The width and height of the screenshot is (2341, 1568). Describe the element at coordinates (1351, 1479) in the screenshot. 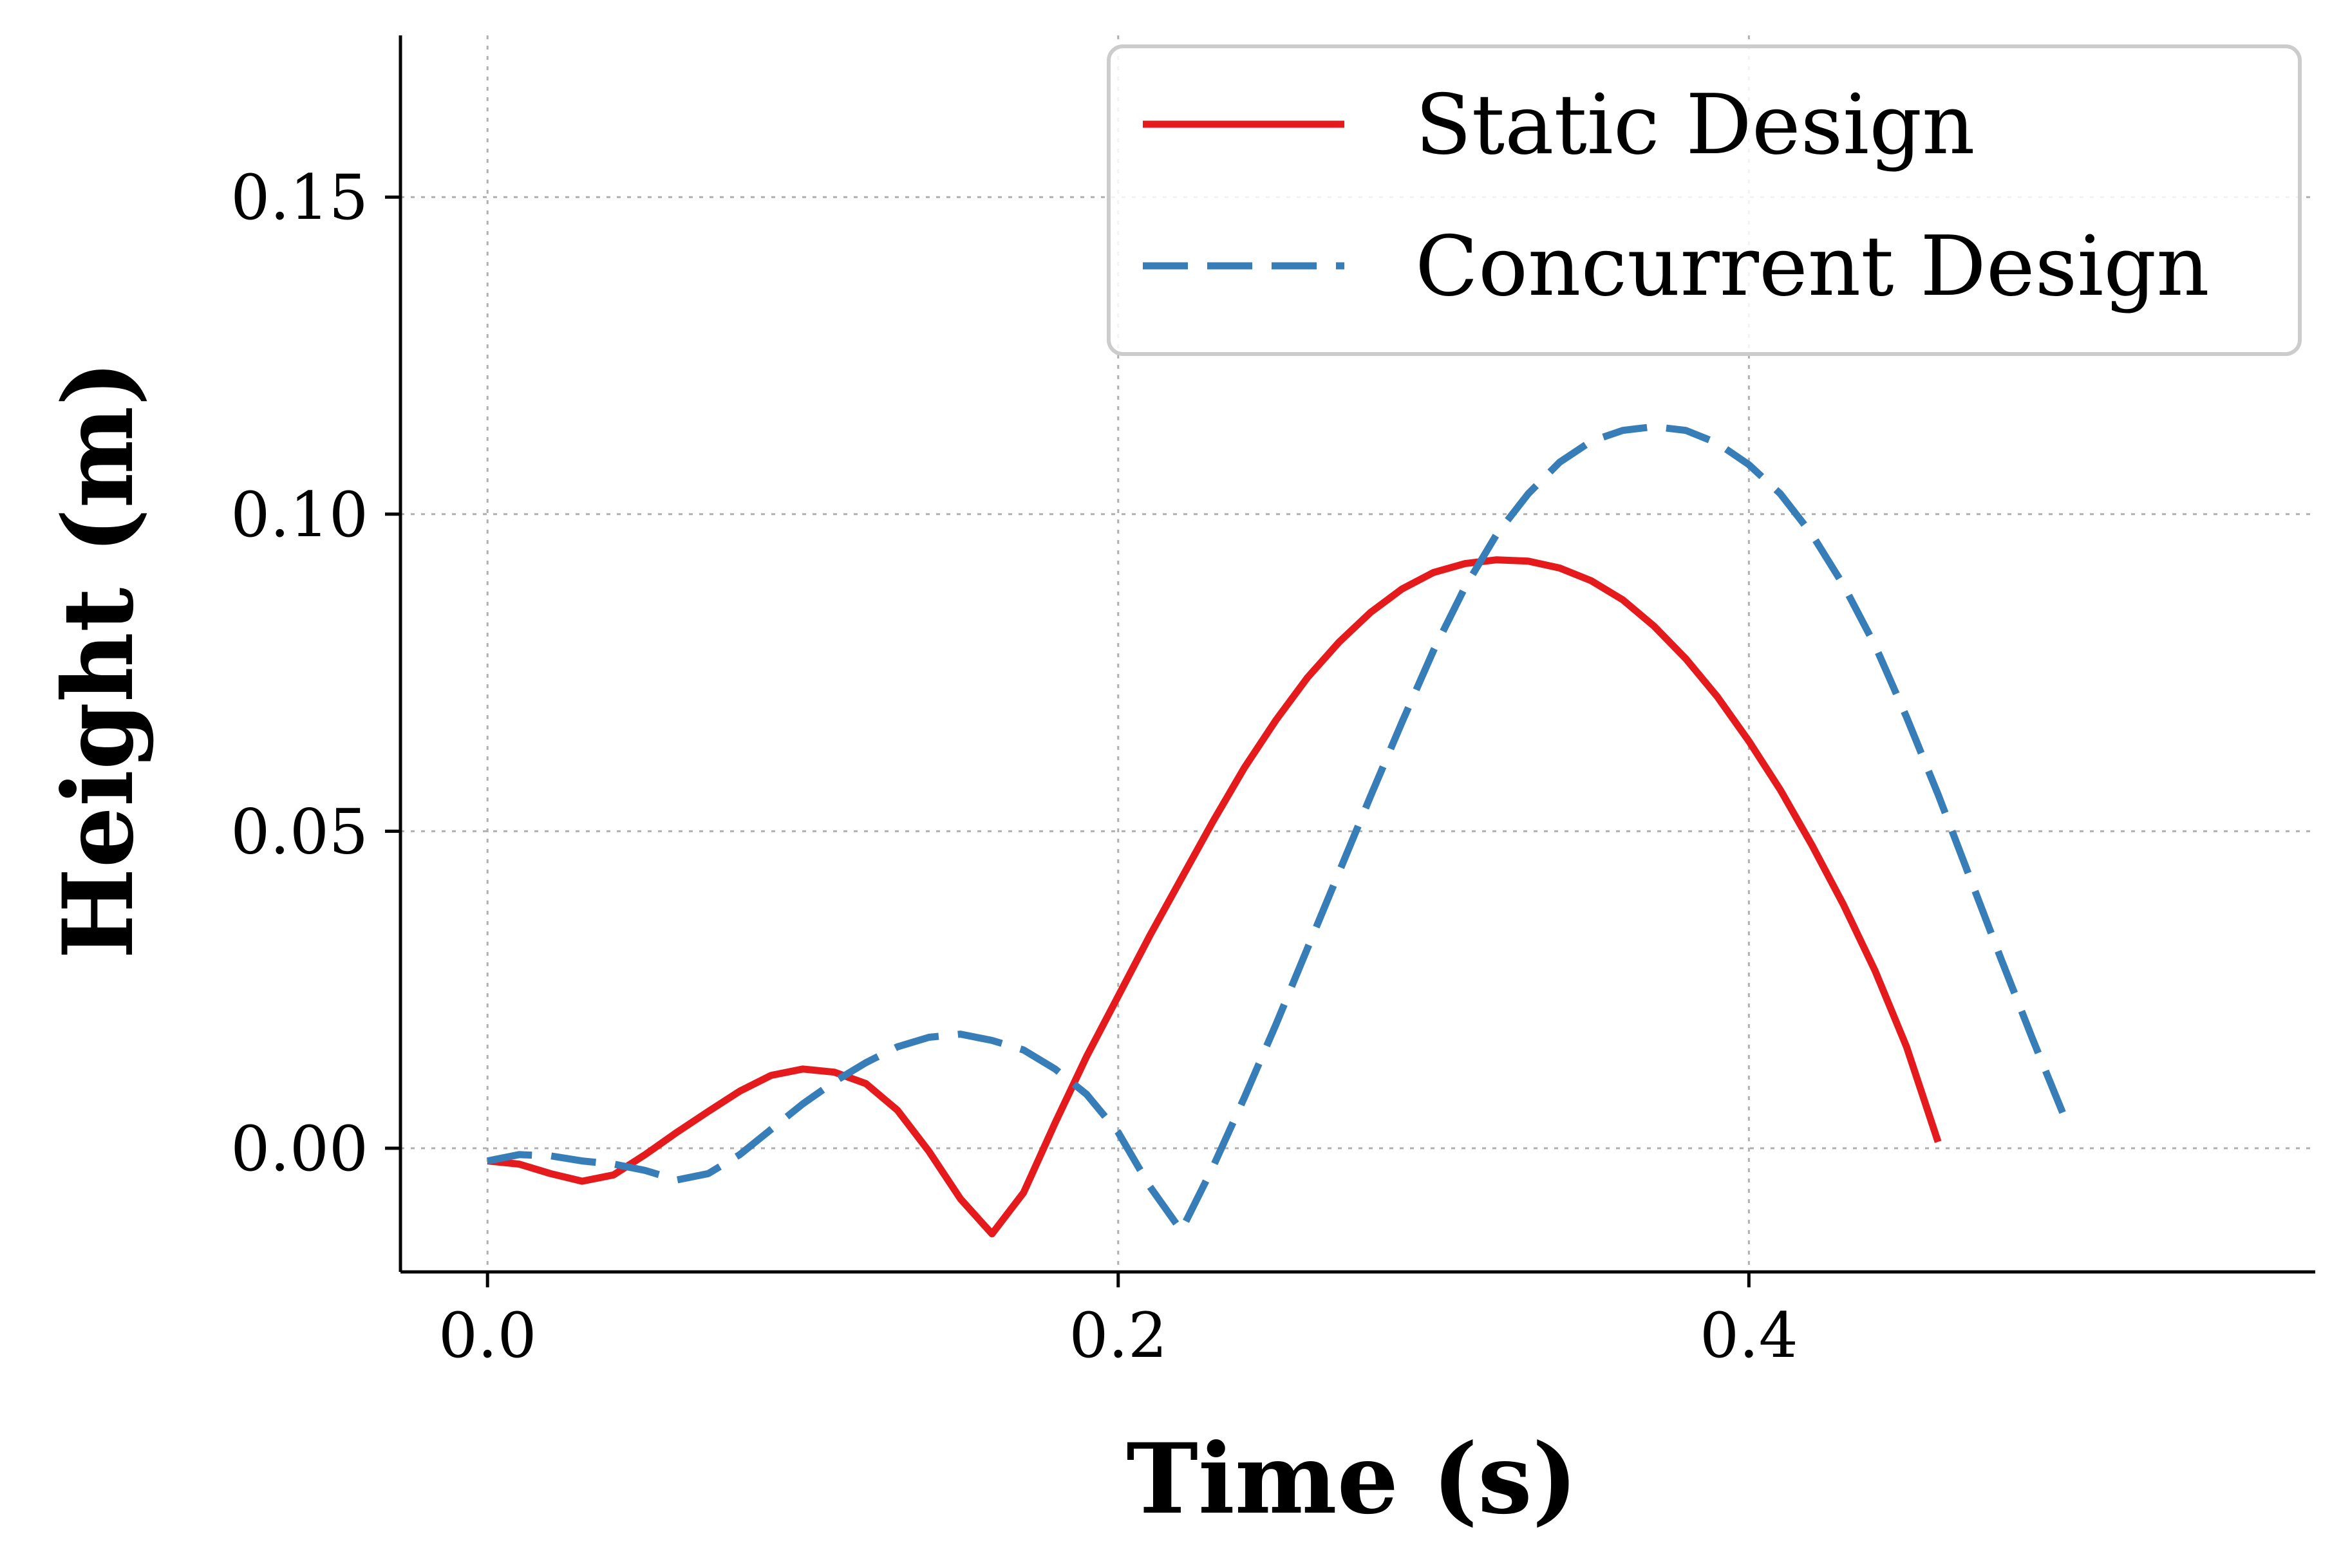

I see `x-axis-title: Time (s)` at that location.